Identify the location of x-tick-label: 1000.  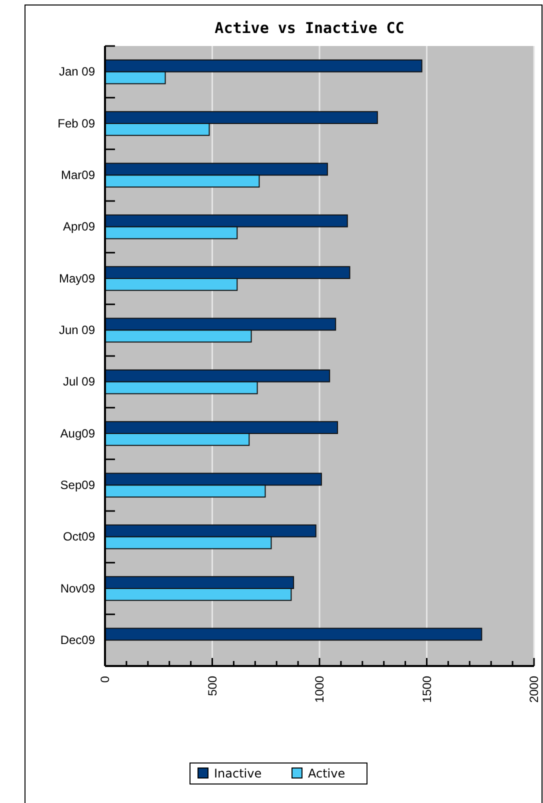
(319, 689).